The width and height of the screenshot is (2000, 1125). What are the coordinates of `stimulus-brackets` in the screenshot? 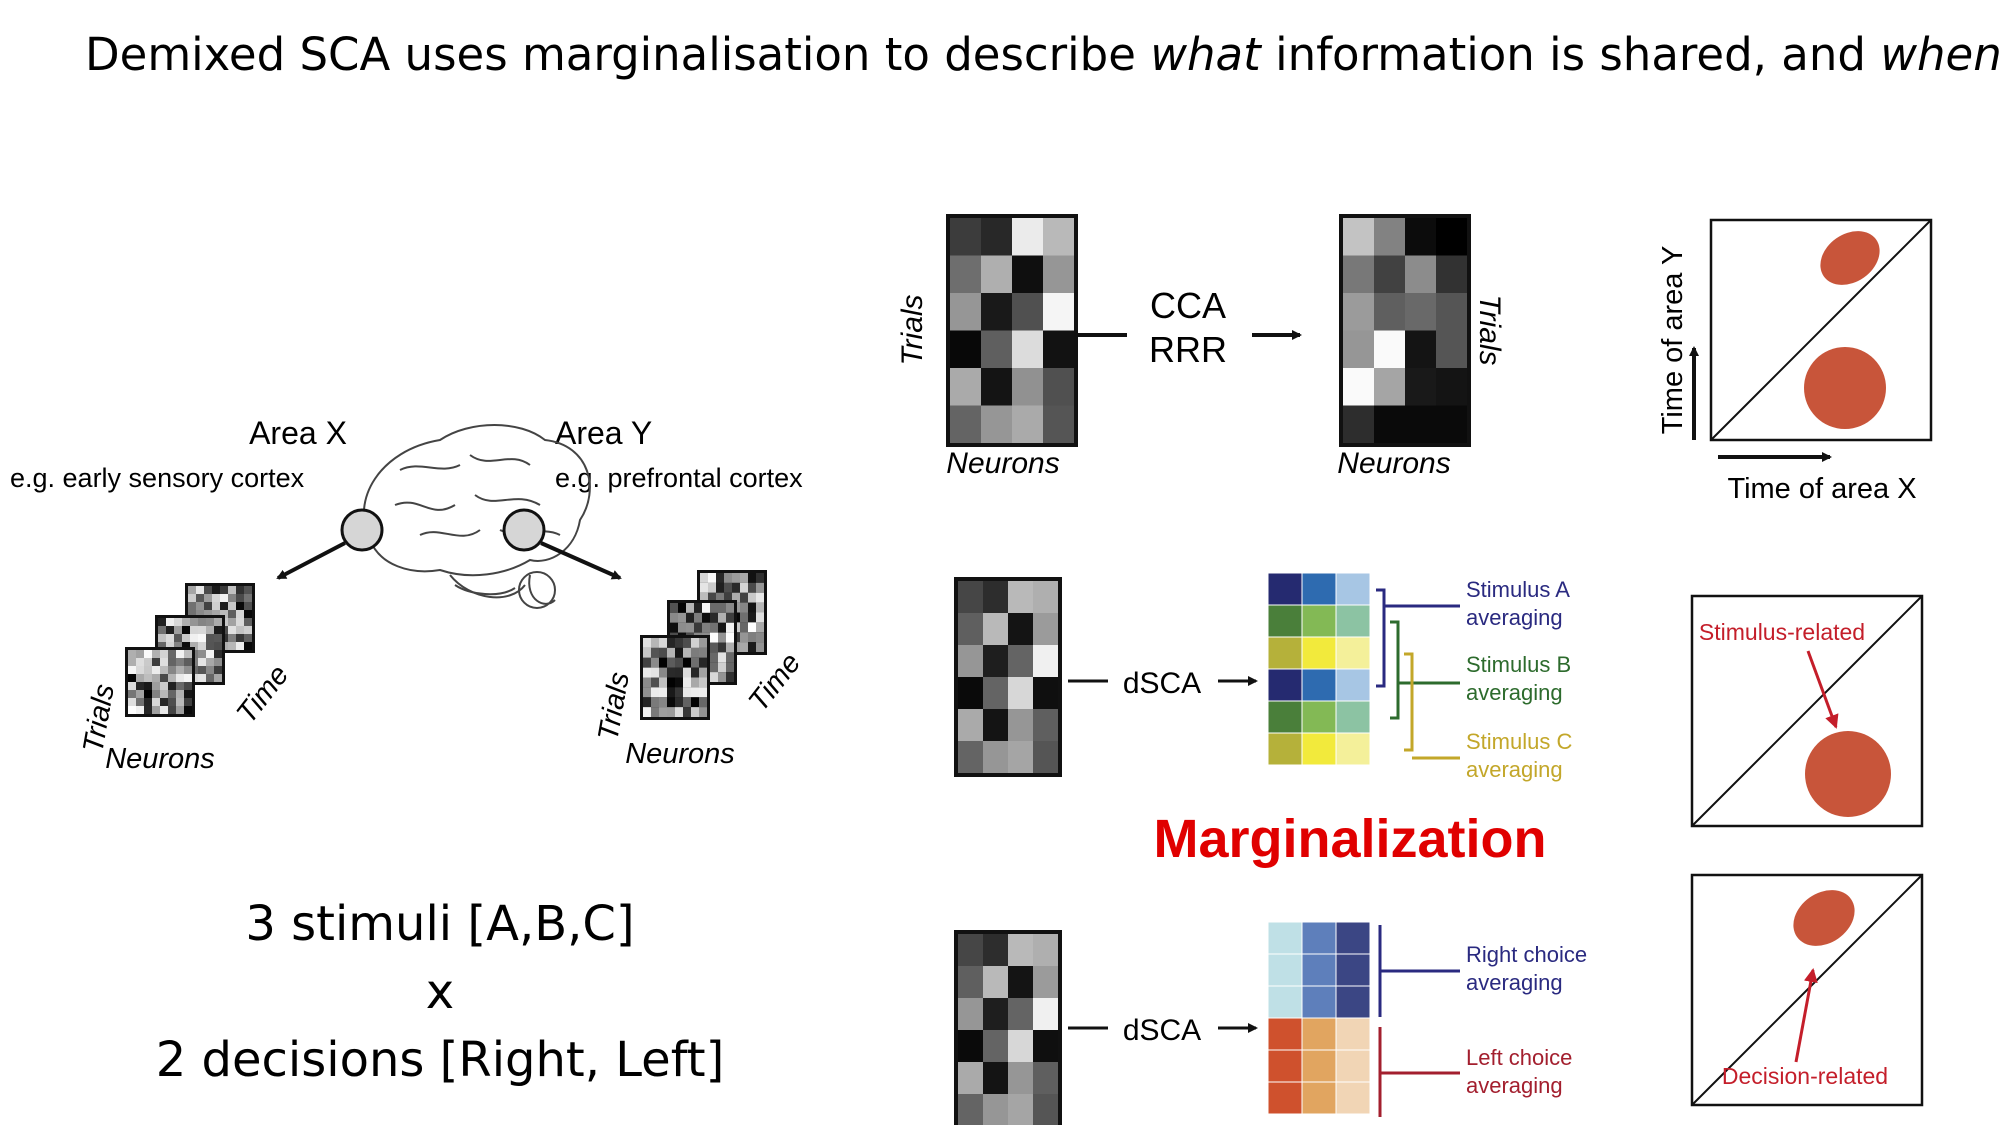 It's located at (1418, 674).